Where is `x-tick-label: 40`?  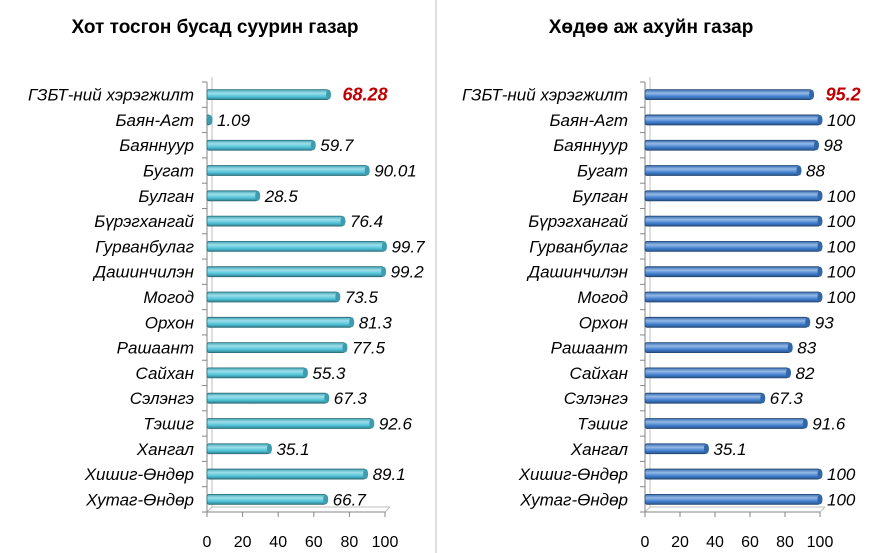 x-tick-label: 40 is located at coordinates (278, 542).